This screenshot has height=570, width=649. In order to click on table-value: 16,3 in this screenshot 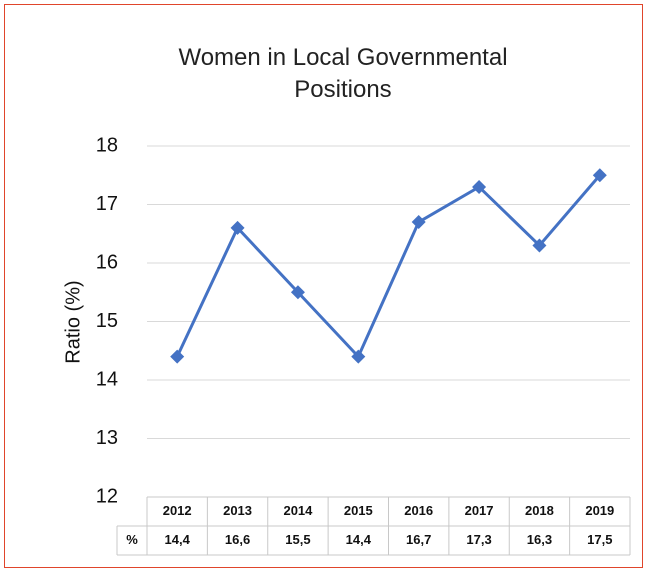, I will do `click(539, 539)`.